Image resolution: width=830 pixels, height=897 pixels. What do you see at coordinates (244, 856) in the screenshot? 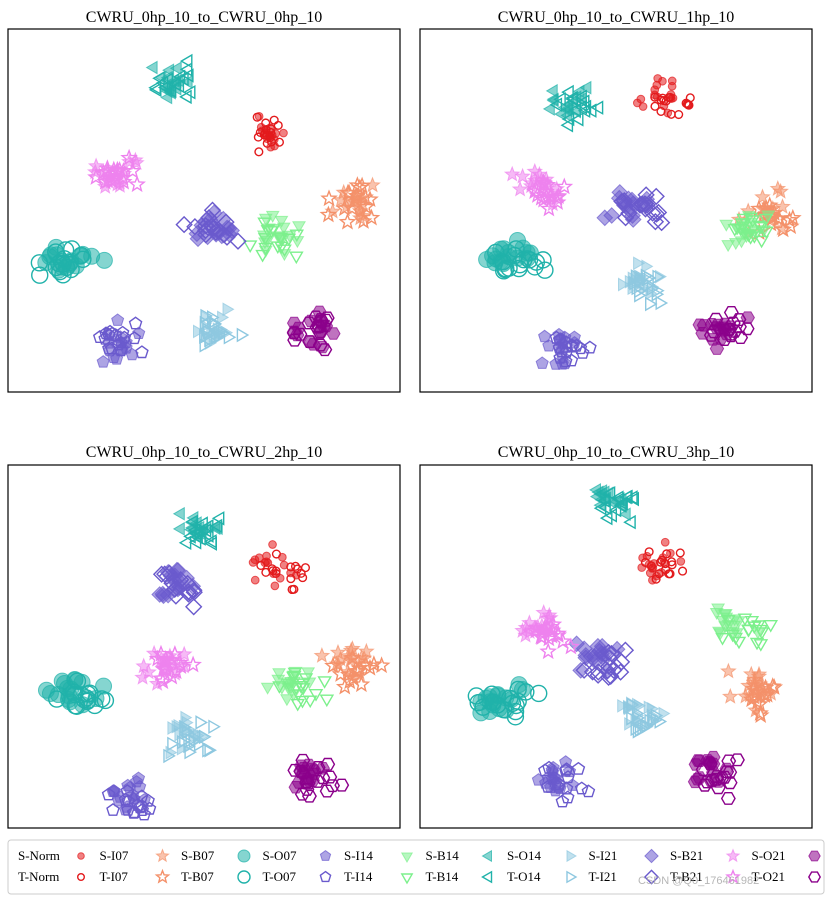
I see `legend-marker-S-B07` at bounding box center [244, 856].